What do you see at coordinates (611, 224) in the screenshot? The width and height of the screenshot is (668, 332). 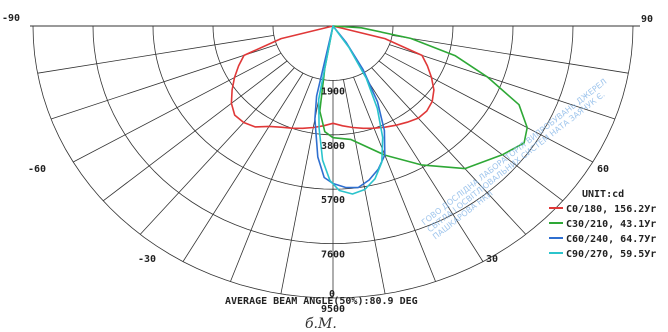 I see `legend-label: C30/210, 43.1Уr` at bounding box center [611, 224].